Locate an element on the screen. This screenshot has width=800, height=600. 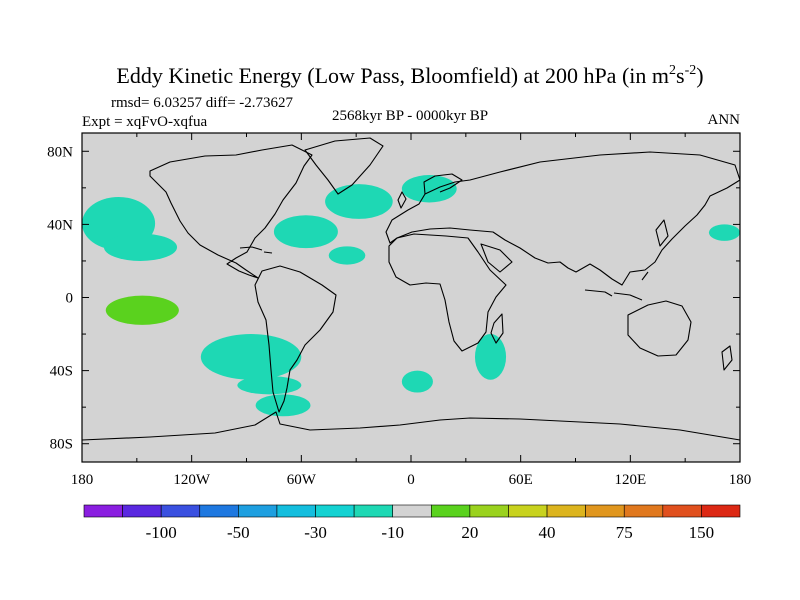
anomaly-s-pacific-central is located at coordinates (251, 357).